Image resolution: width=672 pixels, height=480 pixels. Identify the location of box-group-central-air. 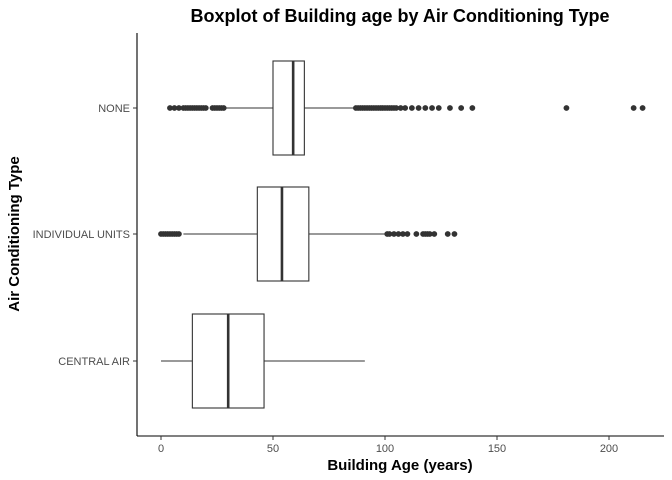
(263, 361).